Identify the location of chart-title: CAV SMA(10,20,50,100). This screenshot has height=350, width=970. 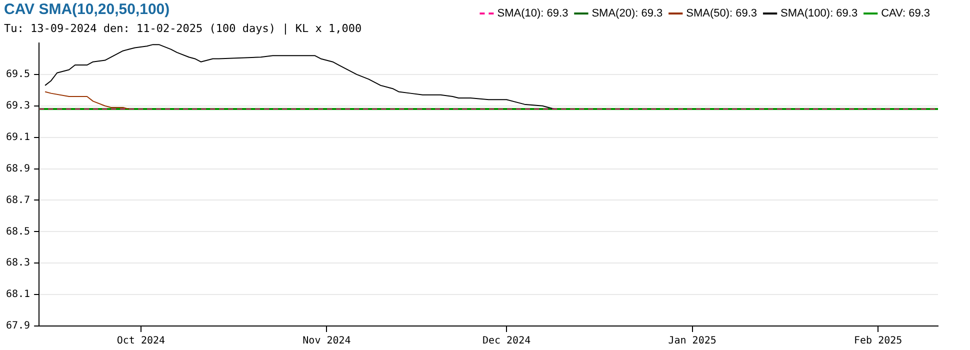
(87, 9).